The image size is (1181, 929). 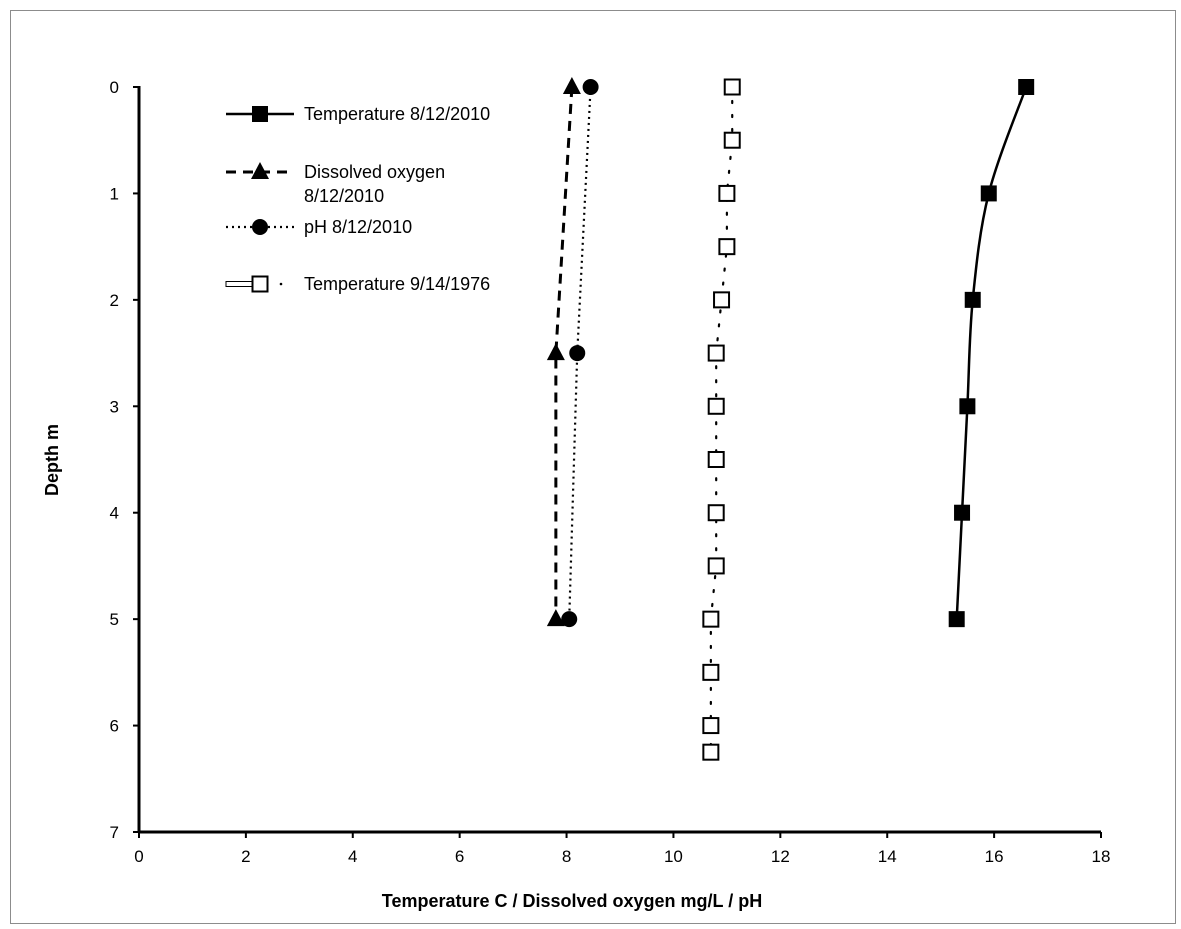 I want to click on legend-dot-sample, so click(x=281, y=284).